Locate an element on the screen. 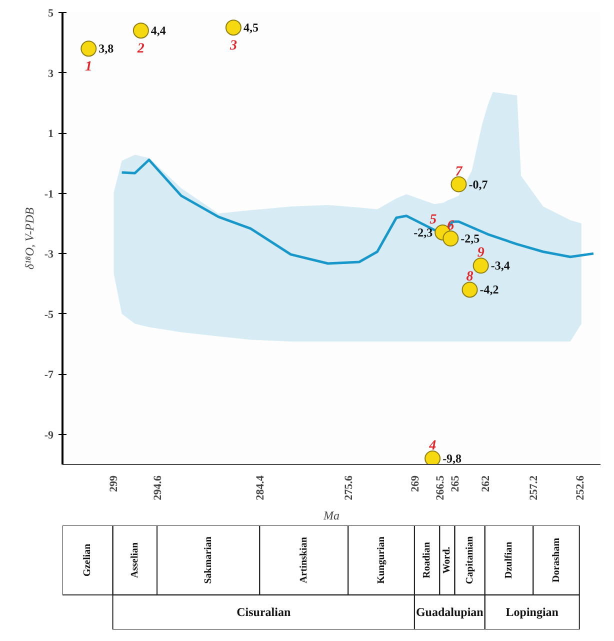 The height and width of the screenshot is (641, 614). y-tick-label: 5 is located at coordinates (51, 14).